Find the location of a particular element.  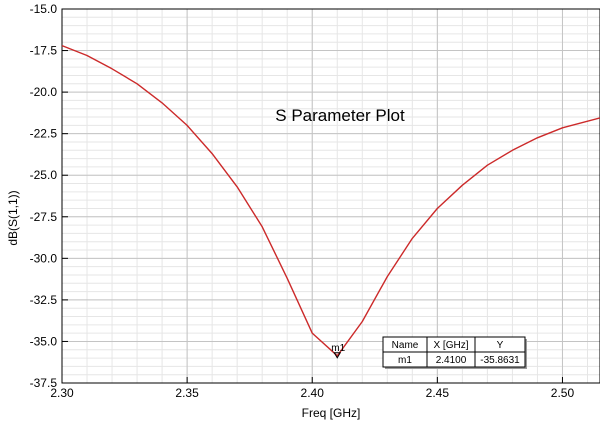

y-tick-label: -25.0 is located at coordinates (44, 175).